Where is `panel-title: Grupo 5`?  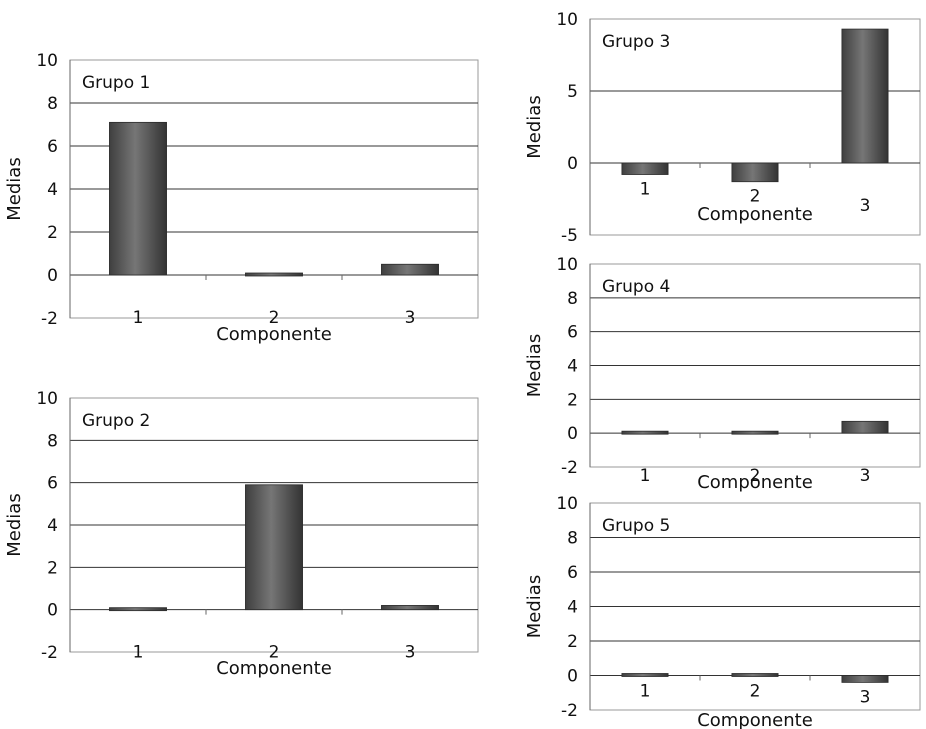 panel-title: Grupo 5 is located at coordinates (636, 526).